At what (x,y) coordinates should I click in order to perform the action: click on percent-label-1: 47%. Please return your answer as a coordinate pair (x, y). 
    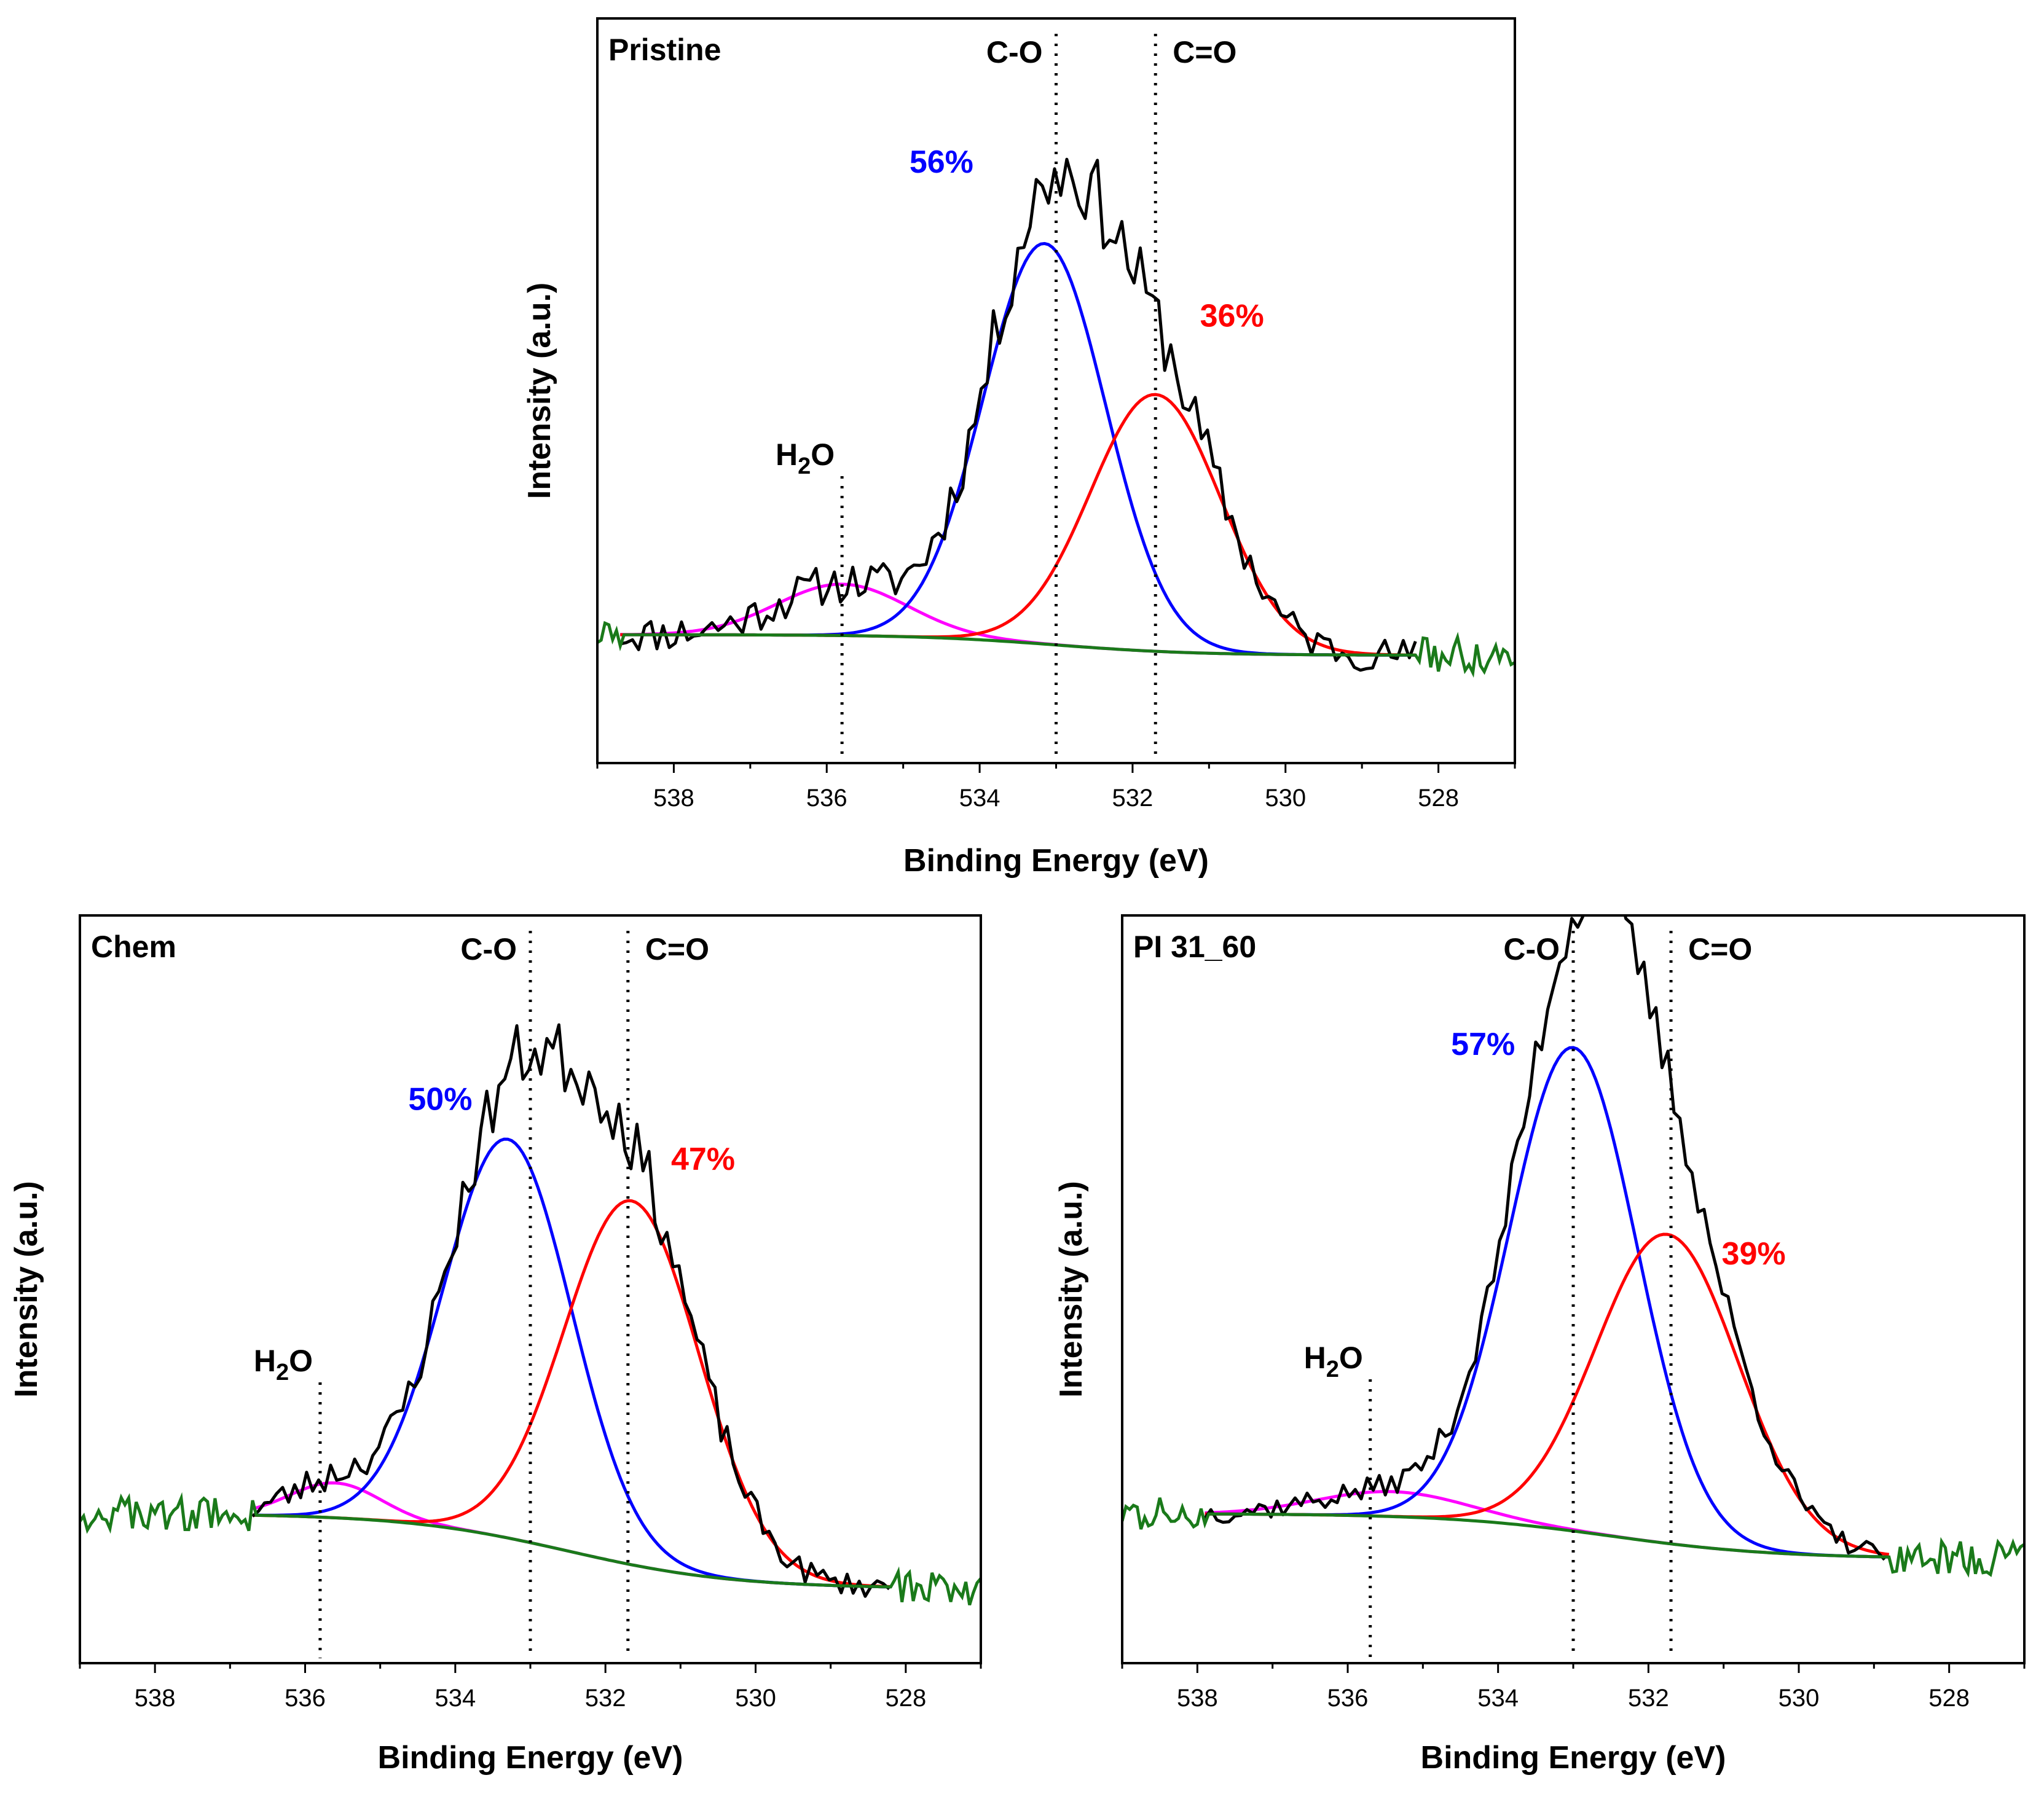
    Looking at the image, I should click on (703, 1159).